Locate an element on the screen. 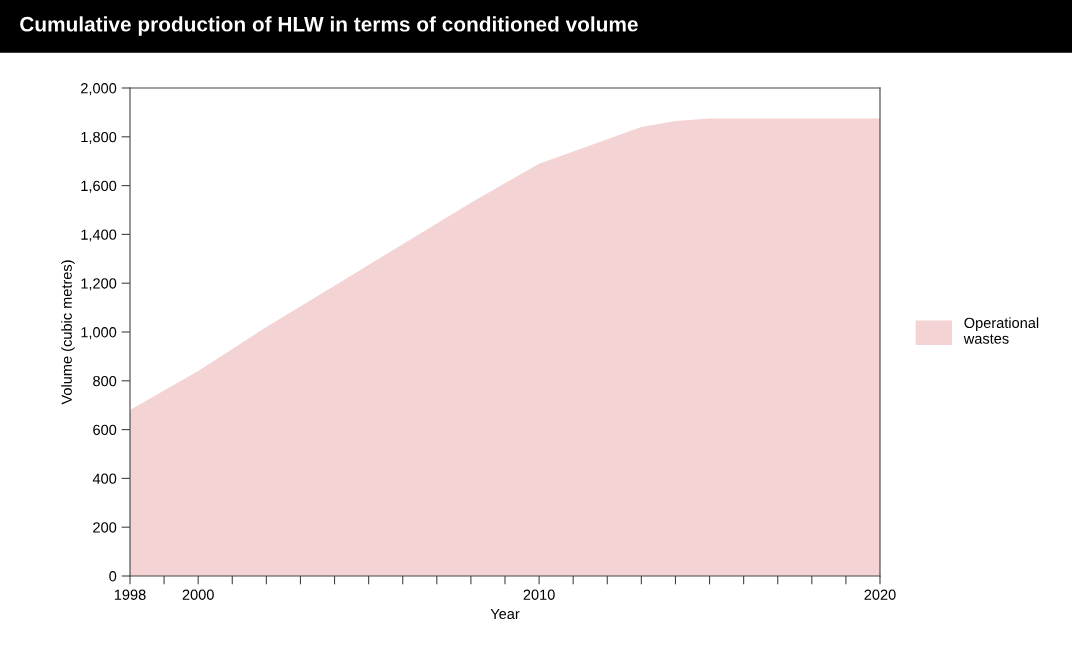 This screenshot has width=1072, height=667. y-tick-label: 1,600 is located at coordinates (99, 186).